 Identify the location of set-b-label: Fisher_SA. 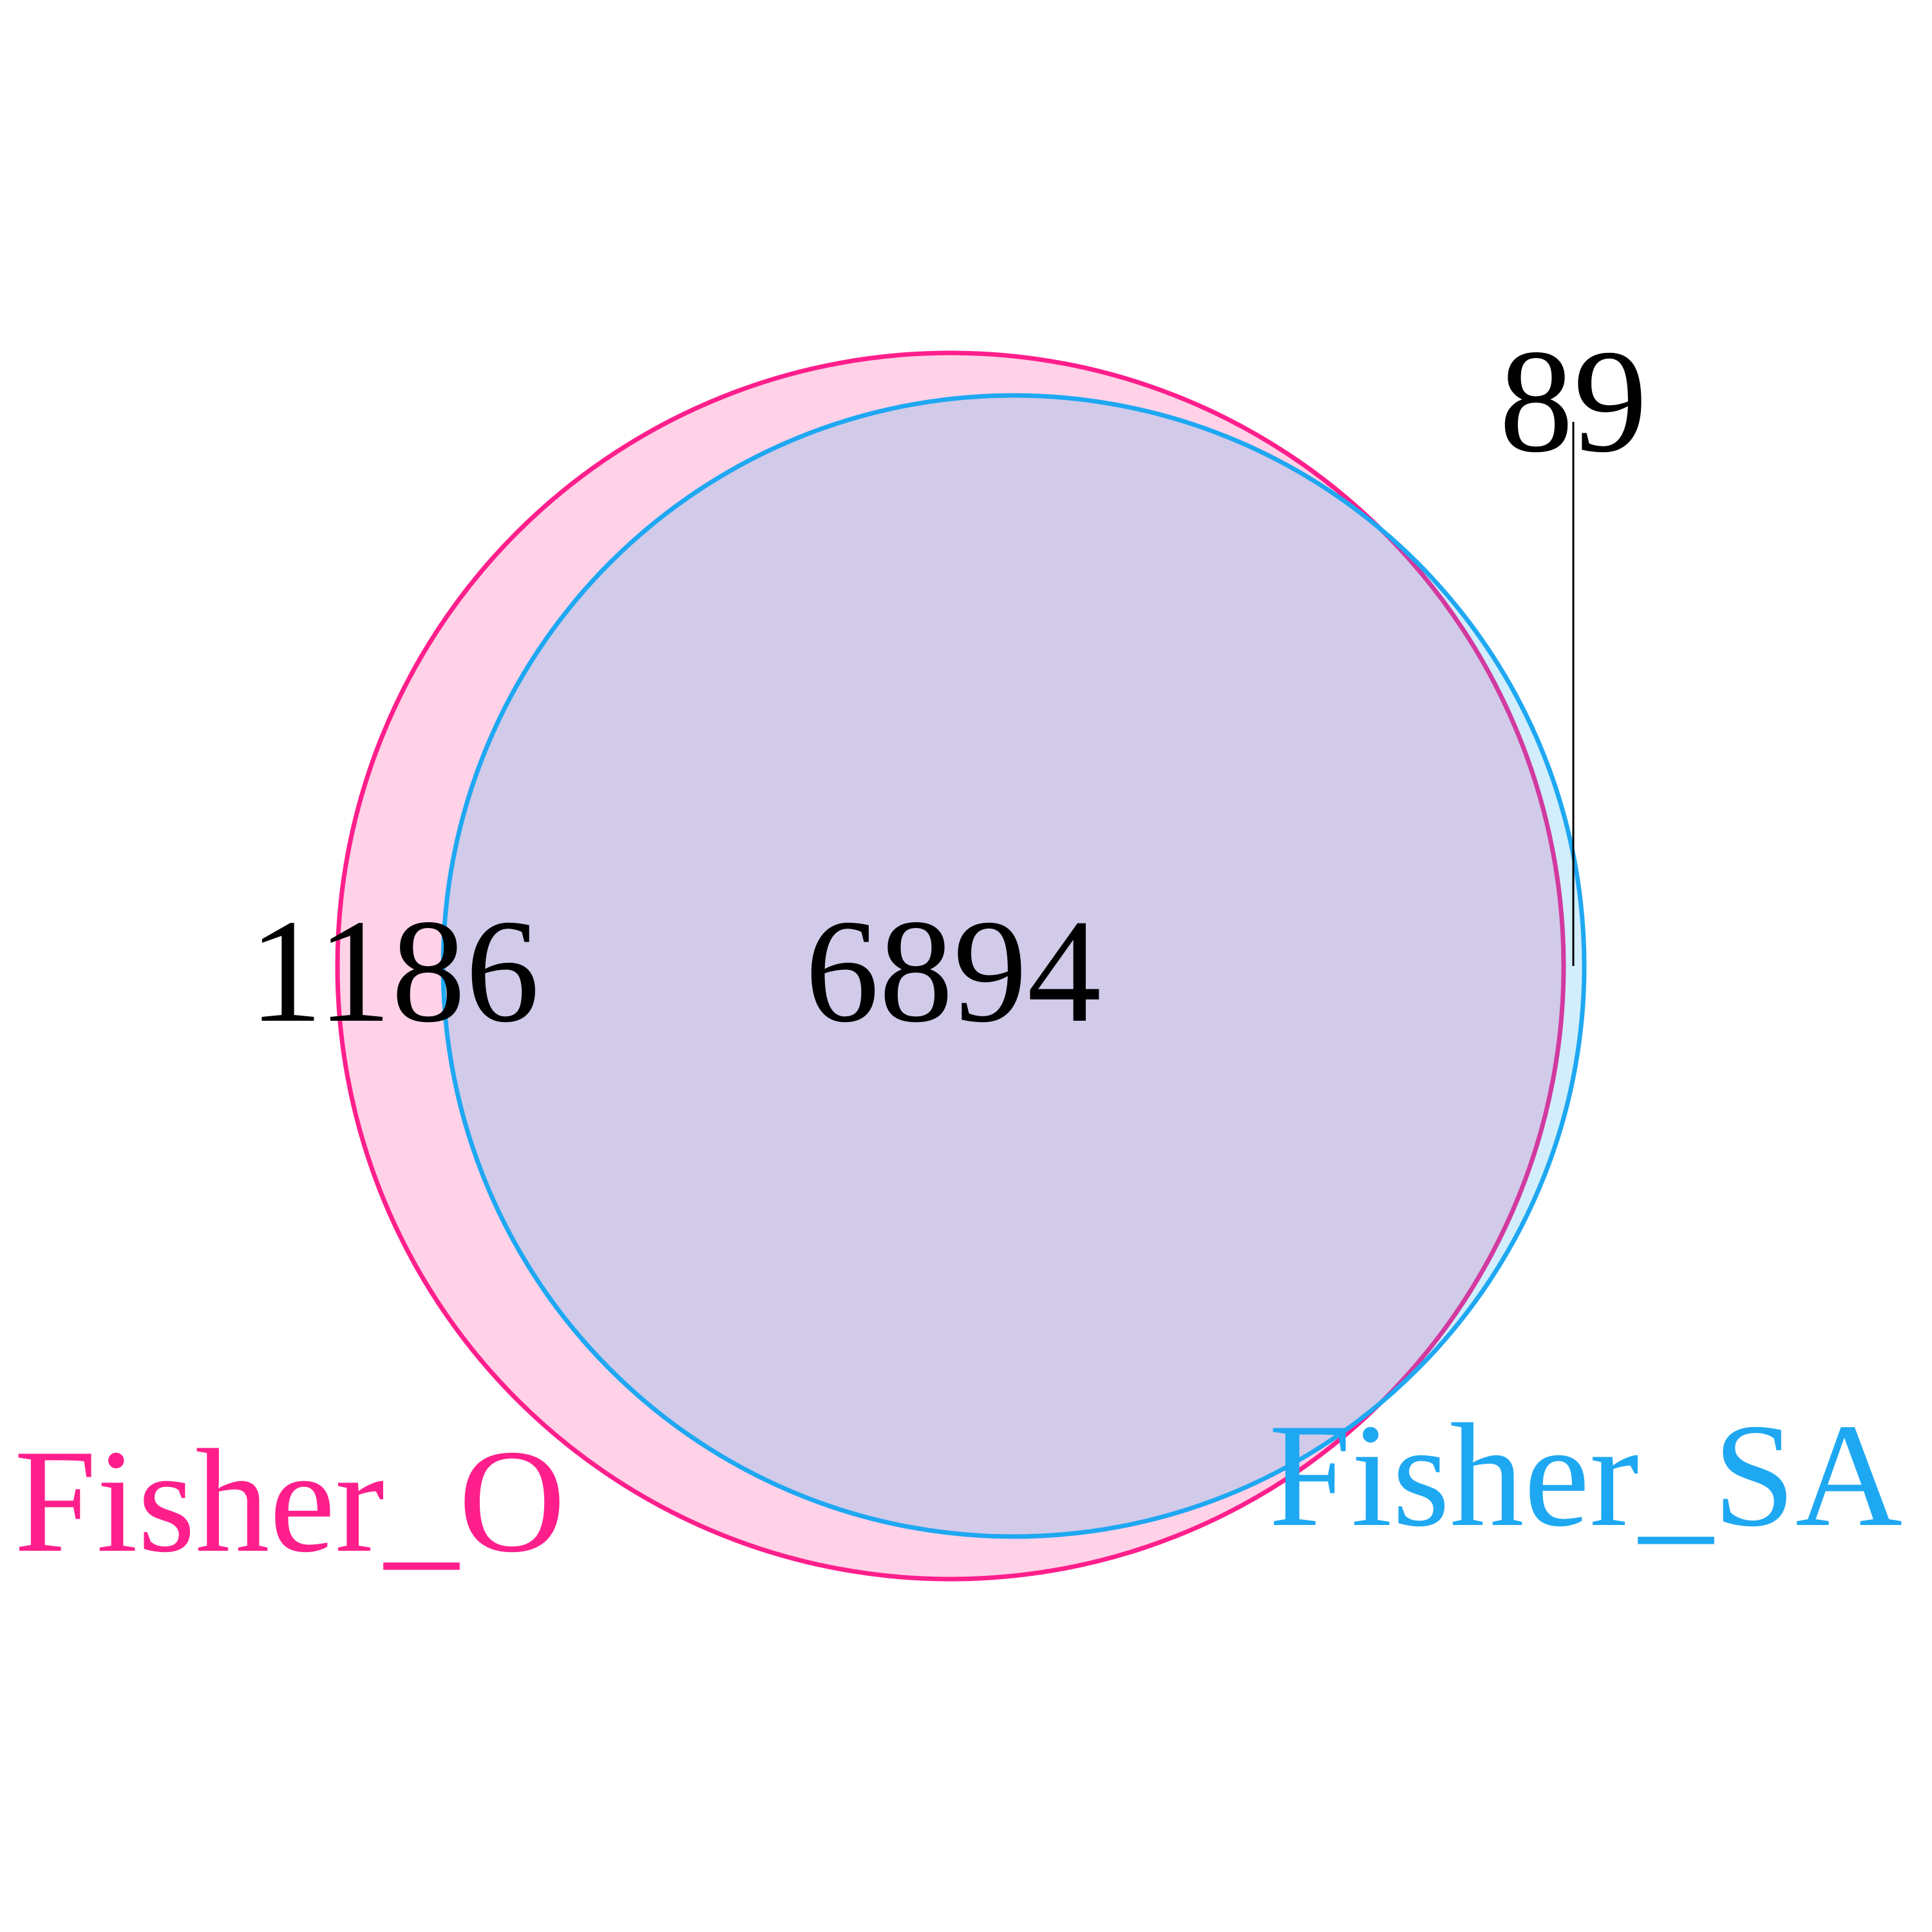
(1585, 1475).